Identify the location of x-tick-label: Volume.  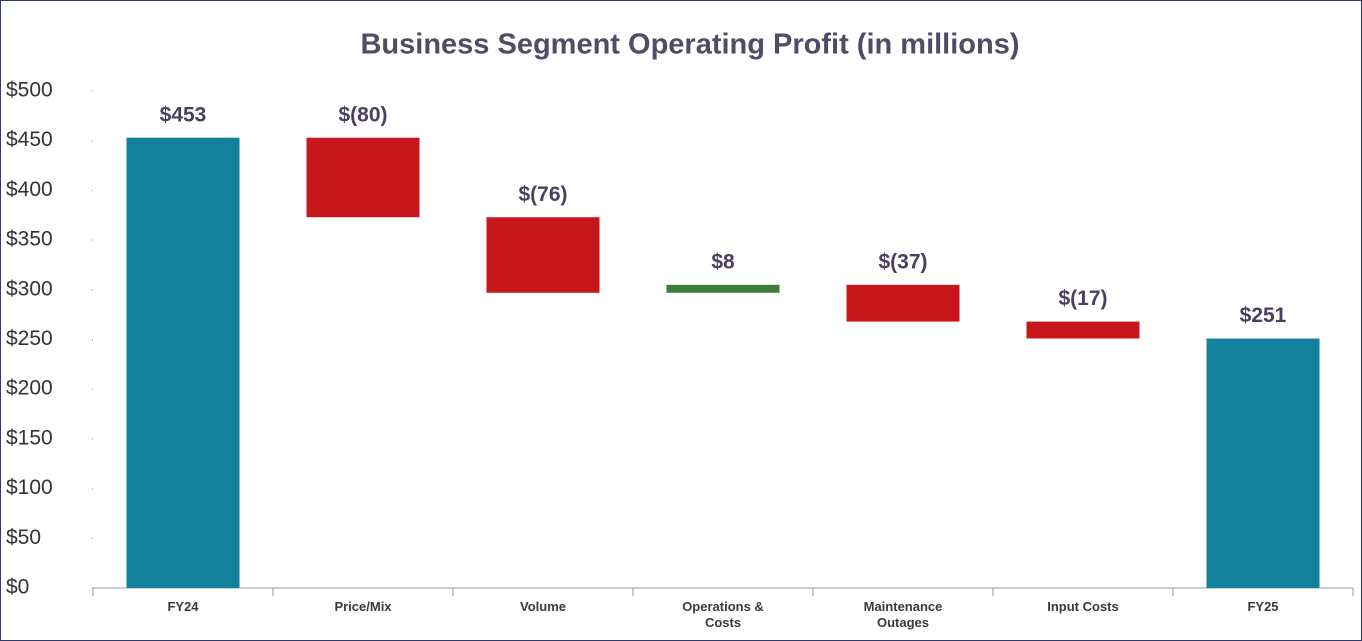
(543, 606).